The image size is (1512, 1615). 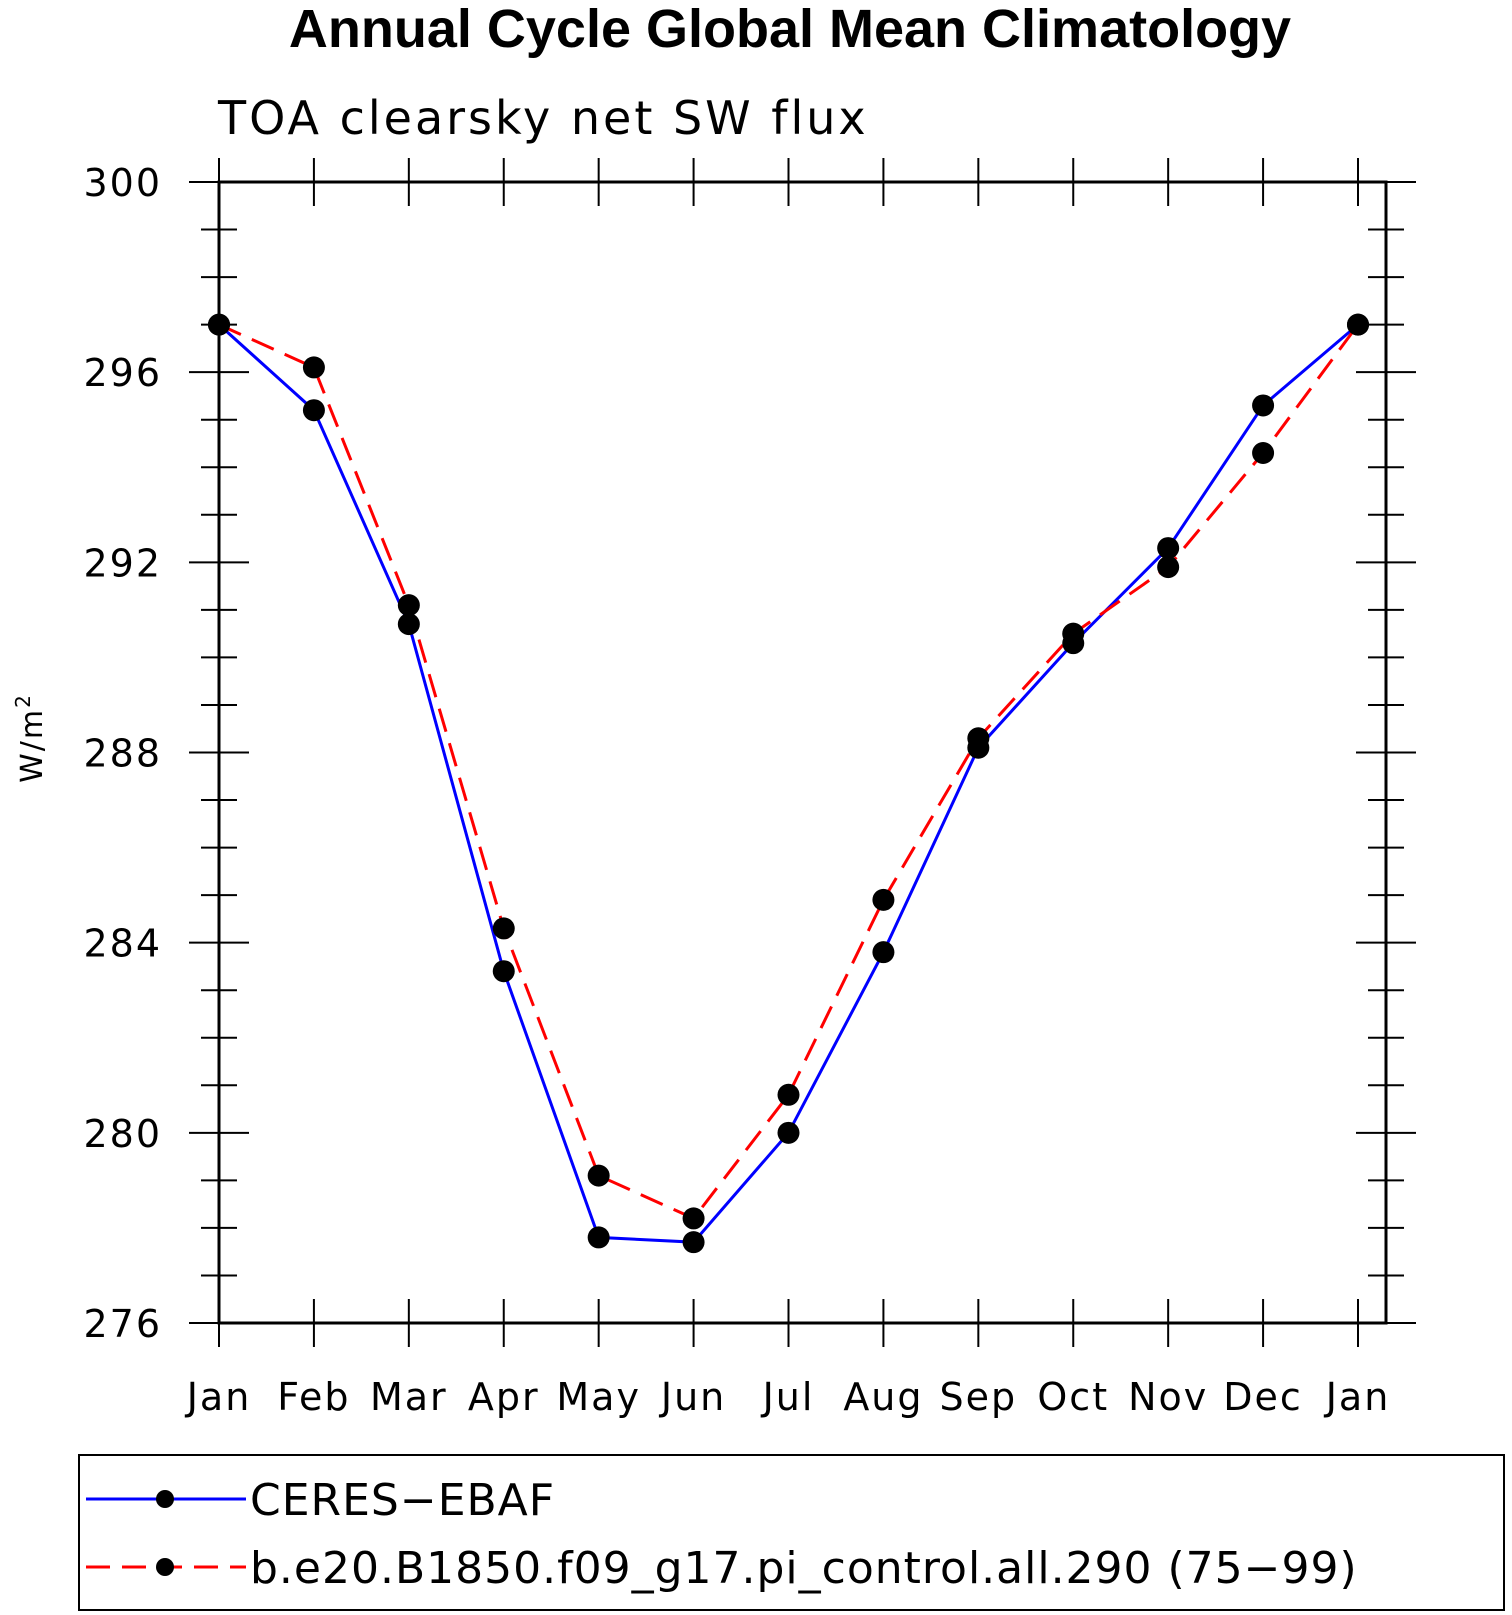 I want to click on x-tick-label: Aug, so click(x=883, y=1397).